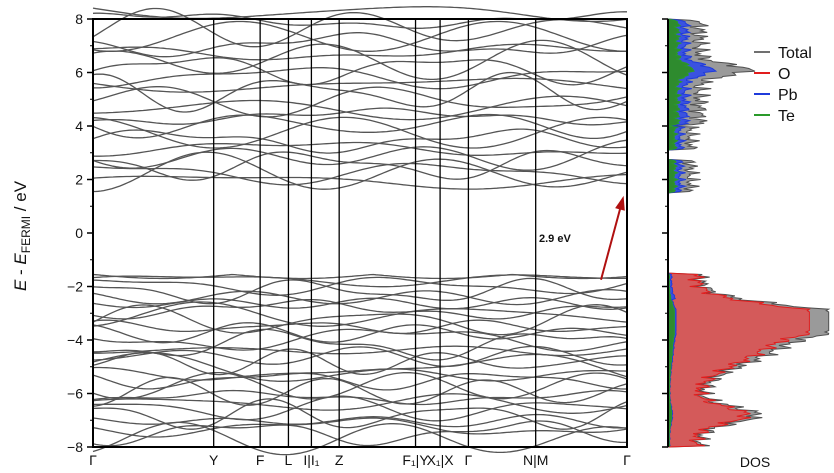 The width and height of the screenshot is (834, 473). I want to click on band-gap-annotation: 2.9 eV, so click(582, 238).